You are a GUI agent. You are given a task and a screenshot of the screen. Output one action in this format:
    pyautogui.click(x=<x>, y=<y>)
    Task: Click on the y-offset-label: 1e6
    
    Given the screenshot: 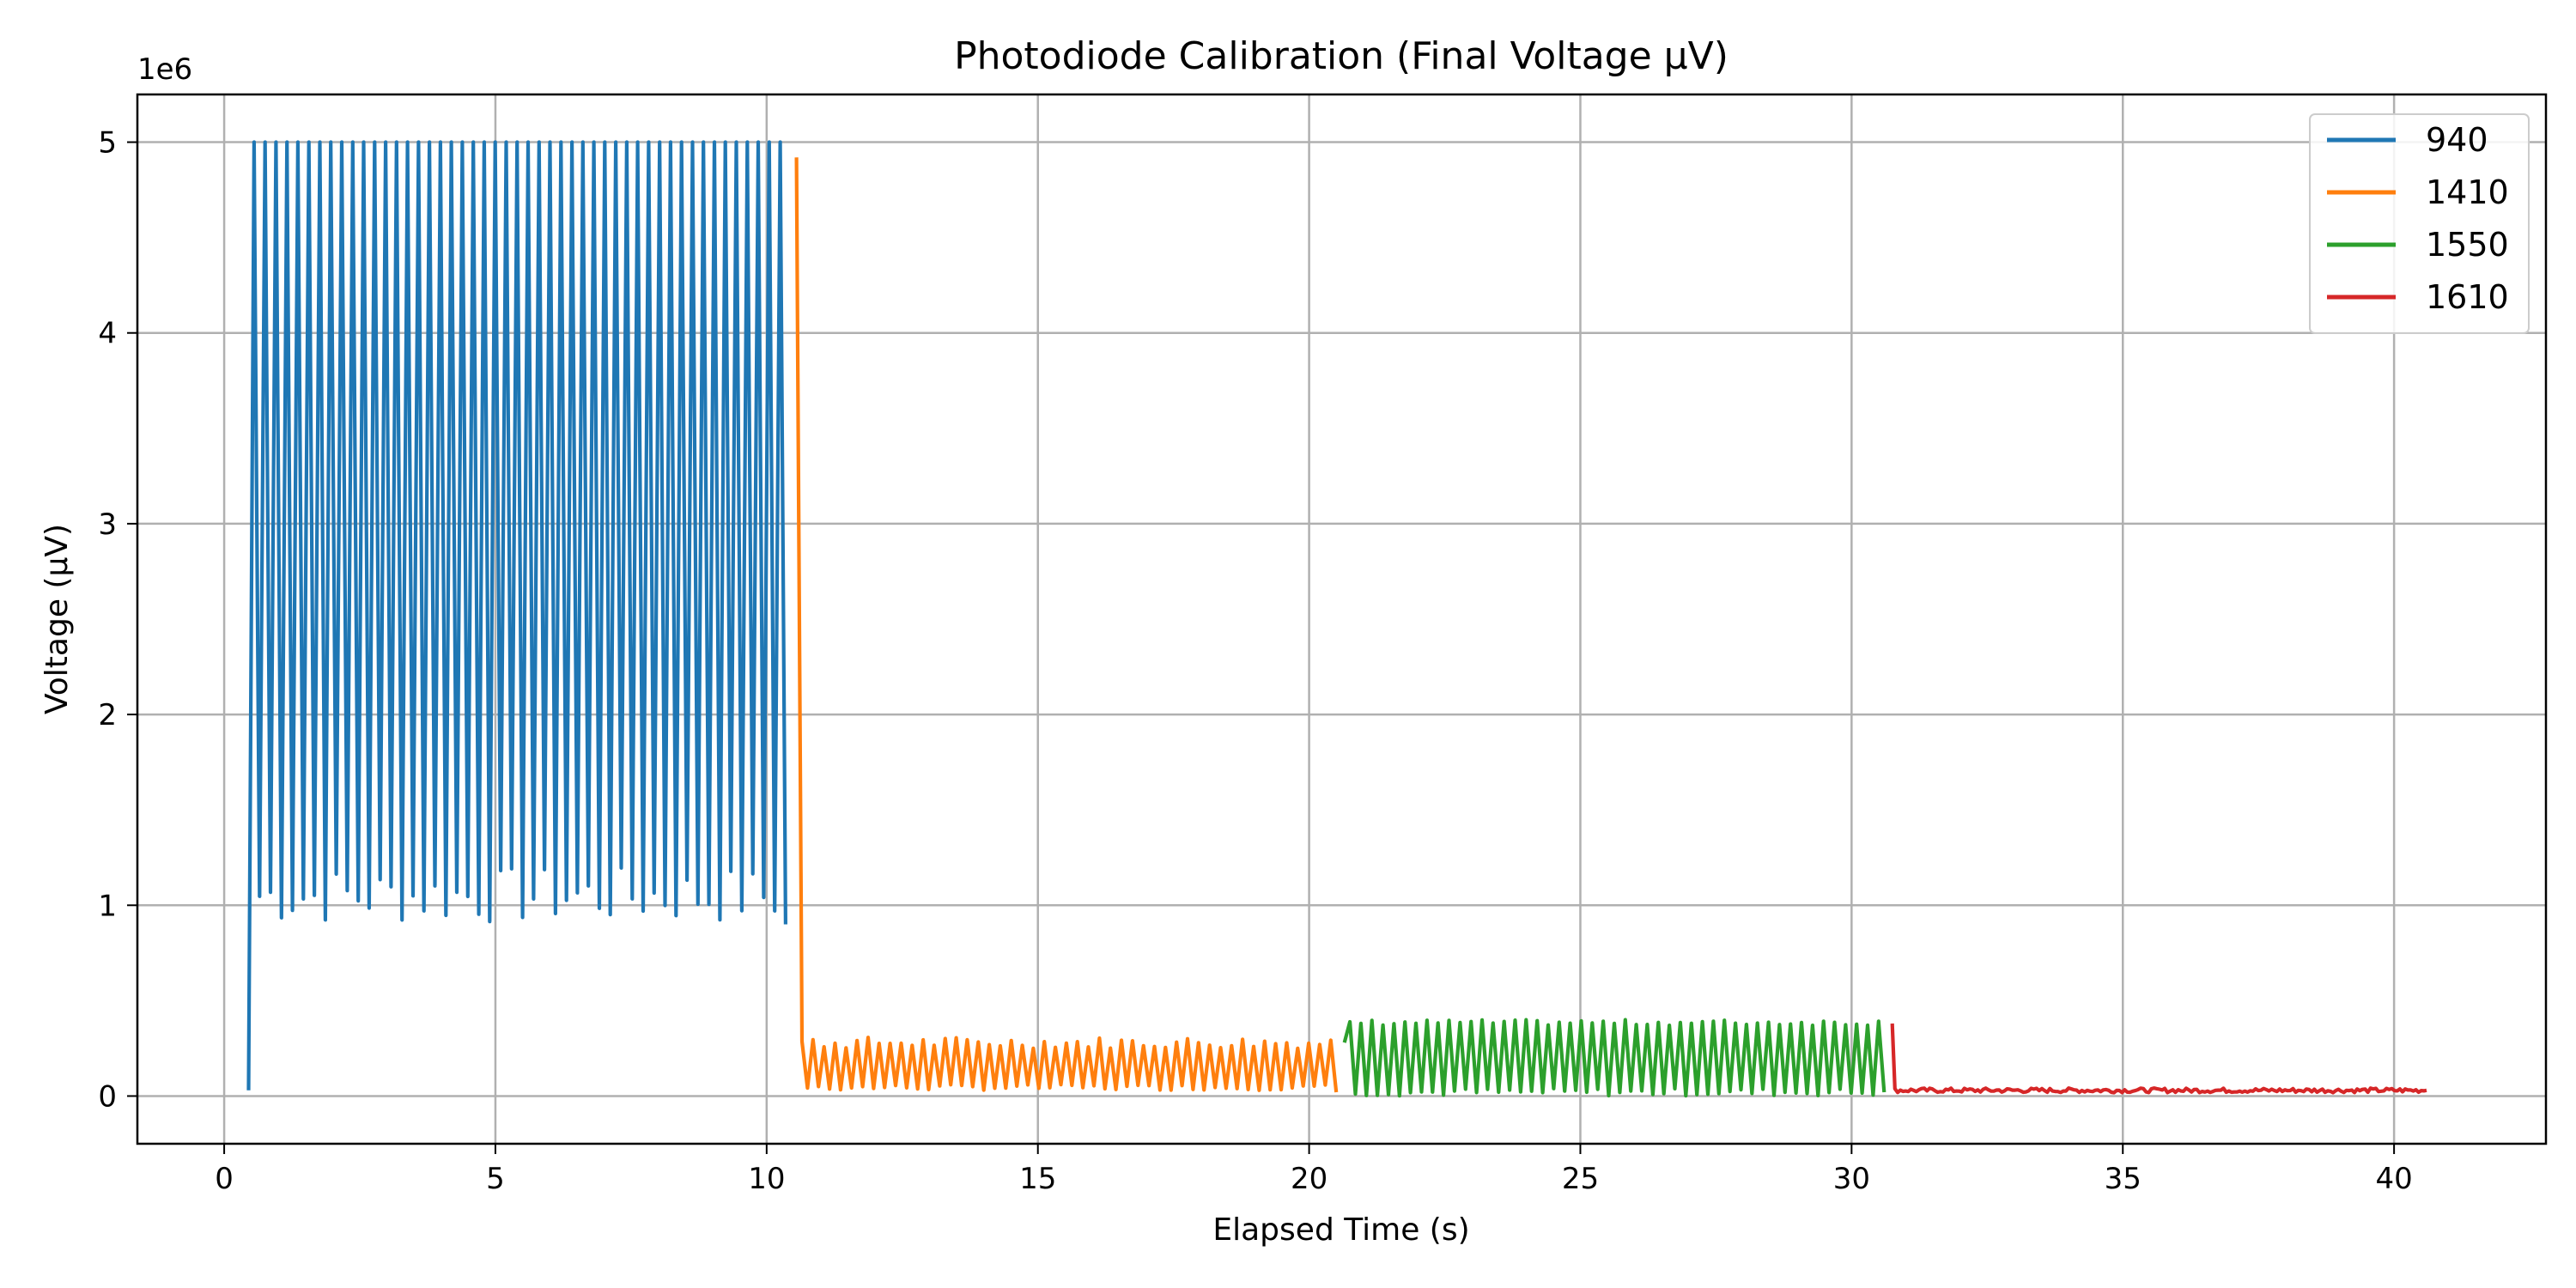 What is the action you would take?
    pyautogui.click(x=164, y=69)
    